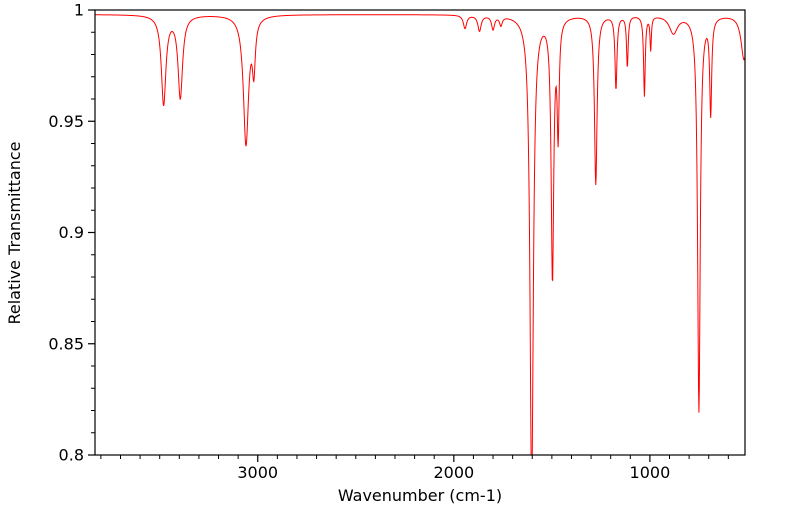 The image size is (799, 516). What do you see at coordinates (420, 495) in the screenshot?
I see `x-axis-title: Wavenumber (cm-1)` at bounding box center [420, 495].